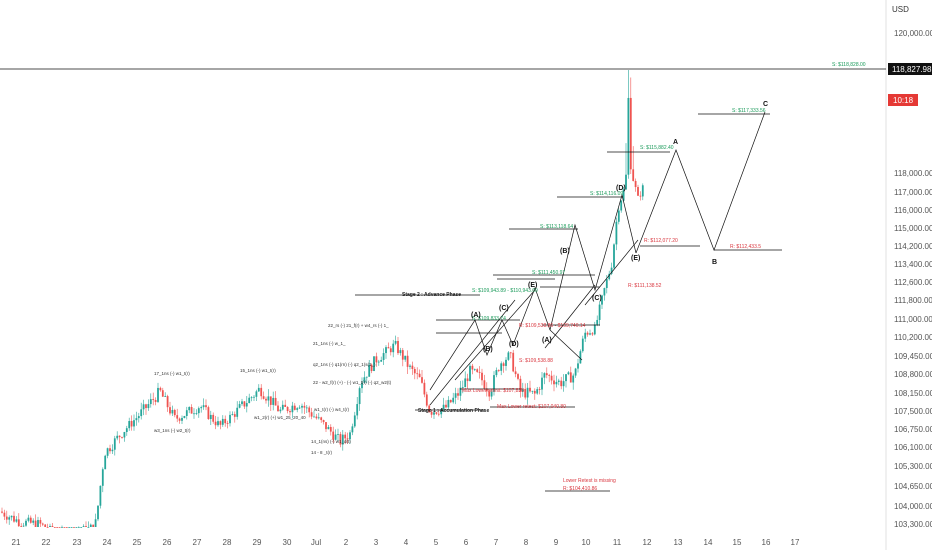 The height and width of the screenshot is (550, 932). Describe the element at coordinates (745, 247) in the screenshot. I see `level-label: R: $112,433.5` at that location.